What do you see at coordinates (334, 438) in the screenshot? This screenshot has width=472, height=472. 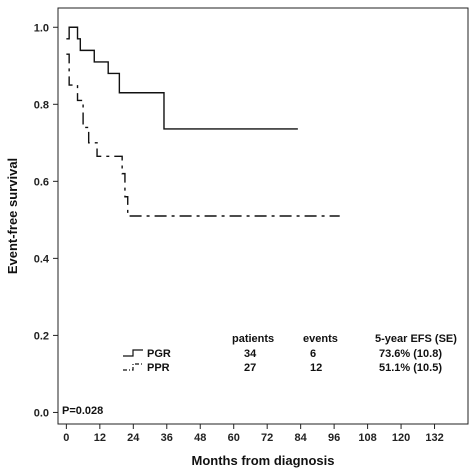 I see `x-tick-label: 96` at bounding box center [334, 438].